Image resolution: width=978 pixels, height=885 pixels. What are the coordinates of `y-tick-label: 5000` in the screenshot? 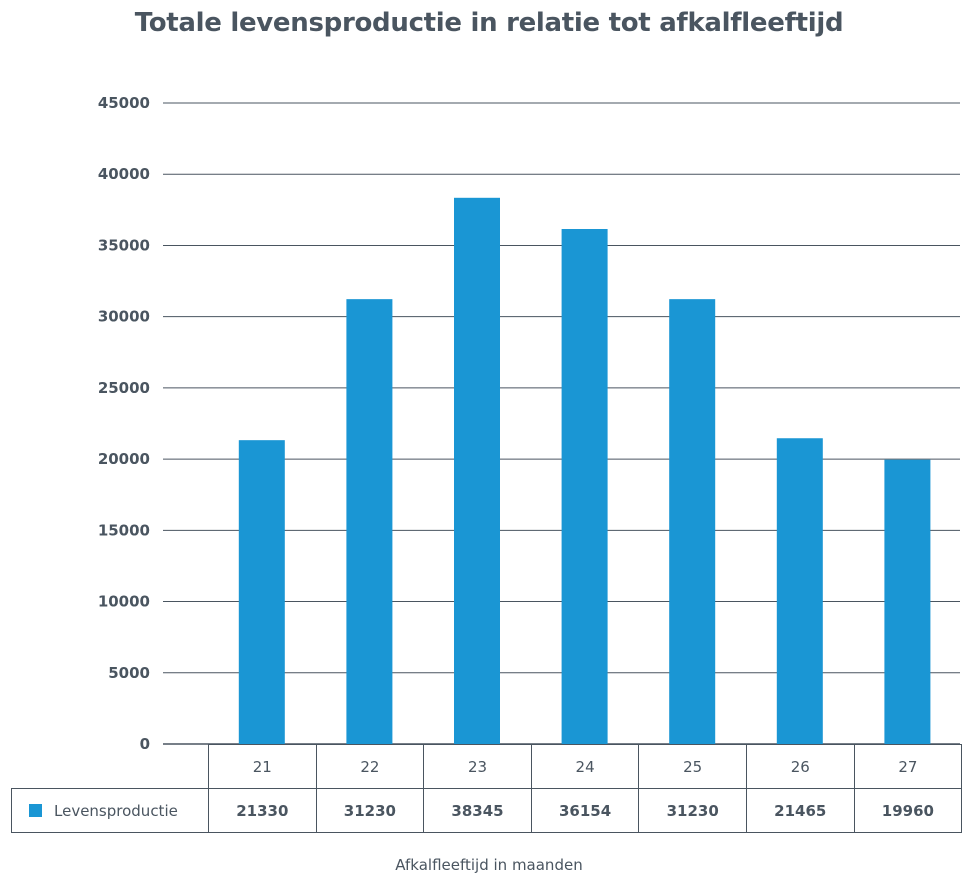 It's located at (129, 673).